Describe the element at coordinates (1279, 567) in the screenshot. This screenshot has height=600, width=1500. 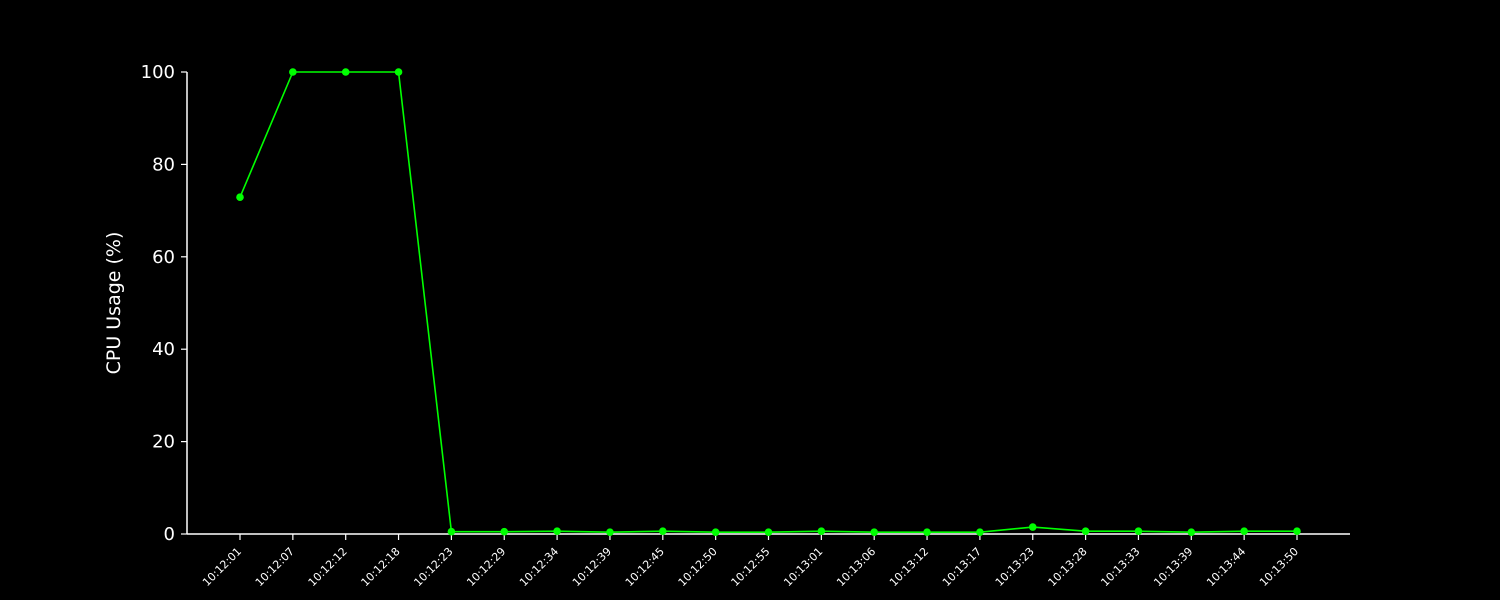
I see `x-tick-label: 10:13:50` at that location.